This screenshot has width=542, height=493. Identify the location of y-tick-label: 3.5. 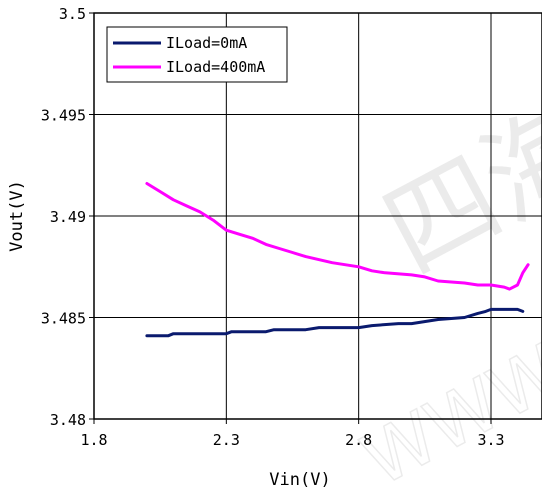
(72, 14).